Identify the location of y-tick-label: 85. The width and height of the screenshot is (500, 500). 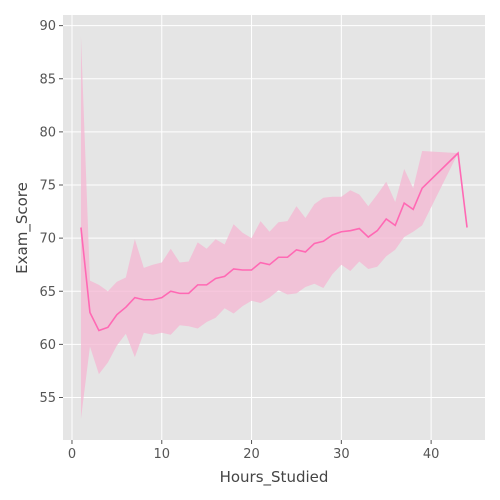
(47, 79).